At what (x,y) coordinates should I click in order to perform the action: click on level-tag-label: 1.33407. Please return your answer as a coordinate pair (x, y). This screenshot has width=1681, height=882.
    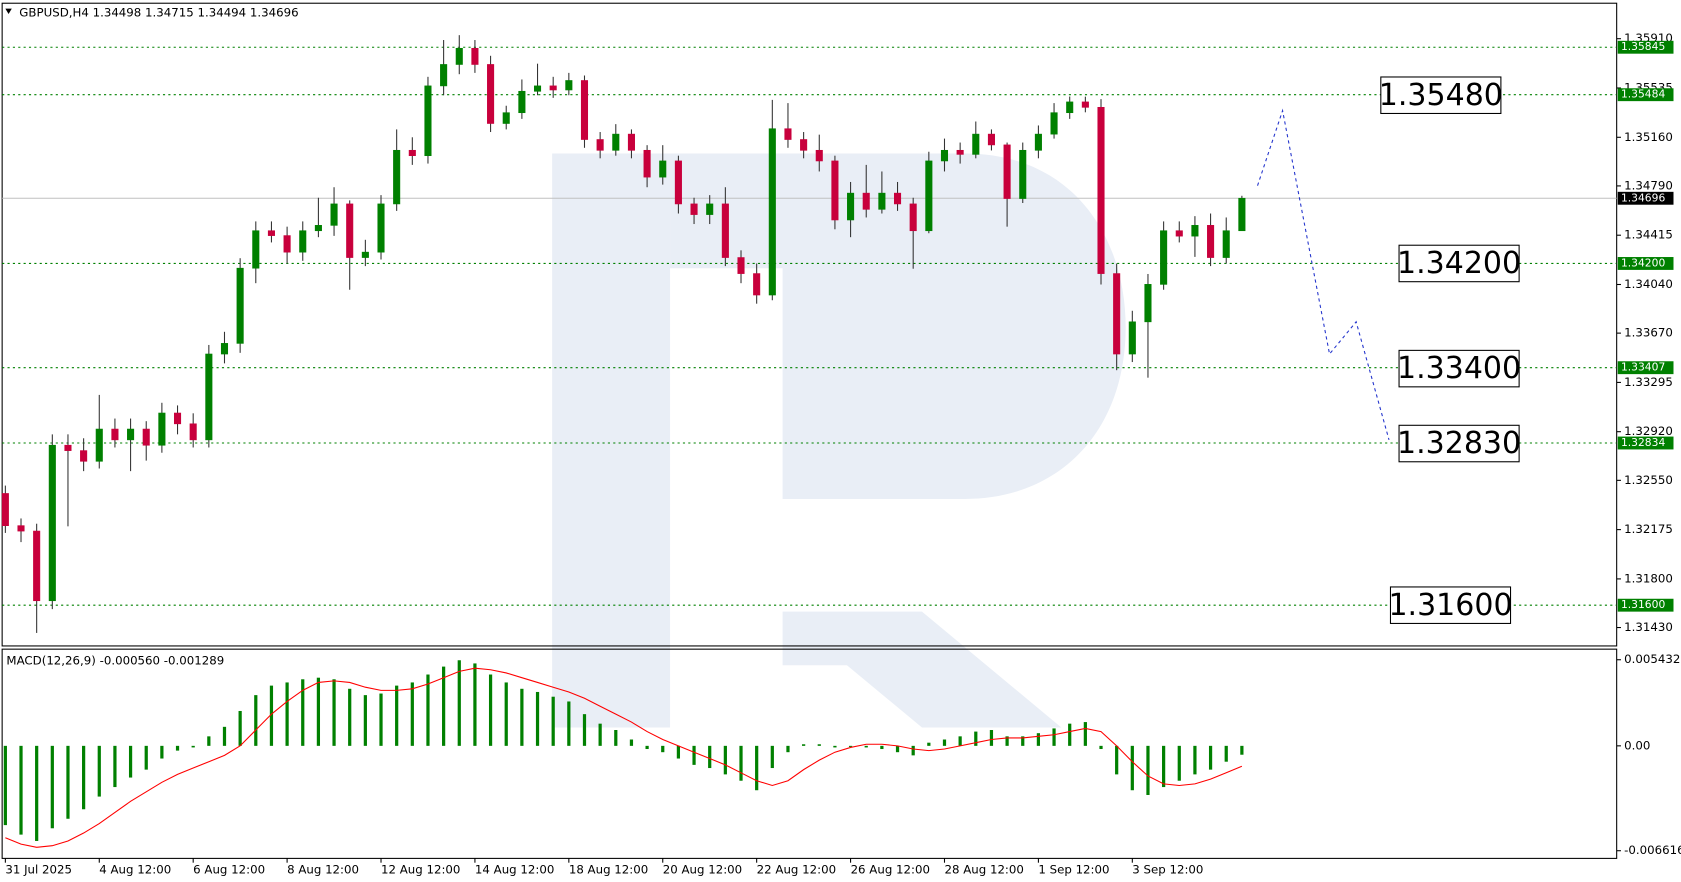
    Looking at the image, I should click on (1643, 367).